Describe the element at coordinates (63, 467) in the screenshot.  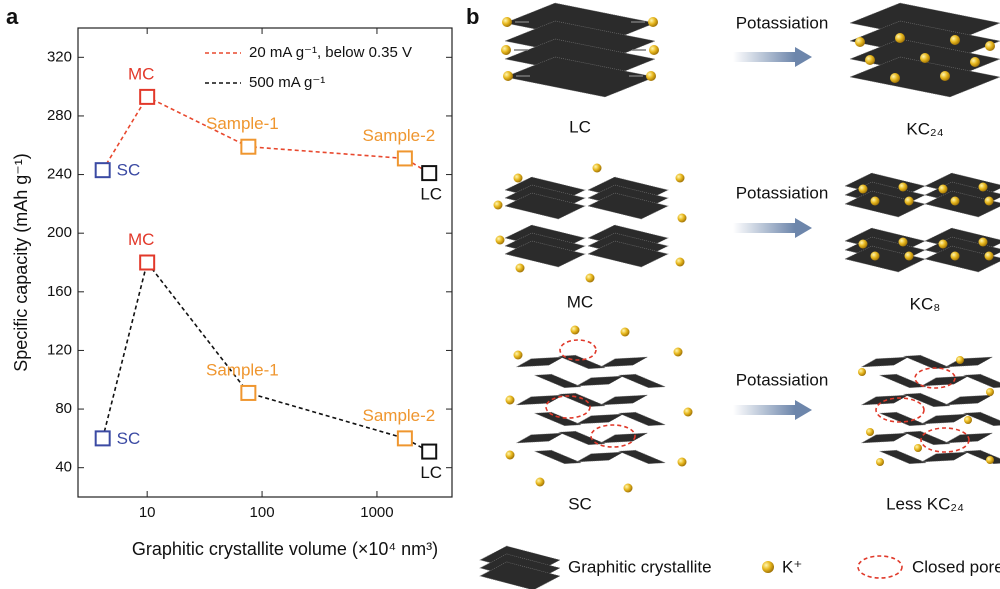
I see `y-tick-label: 40` at that location.